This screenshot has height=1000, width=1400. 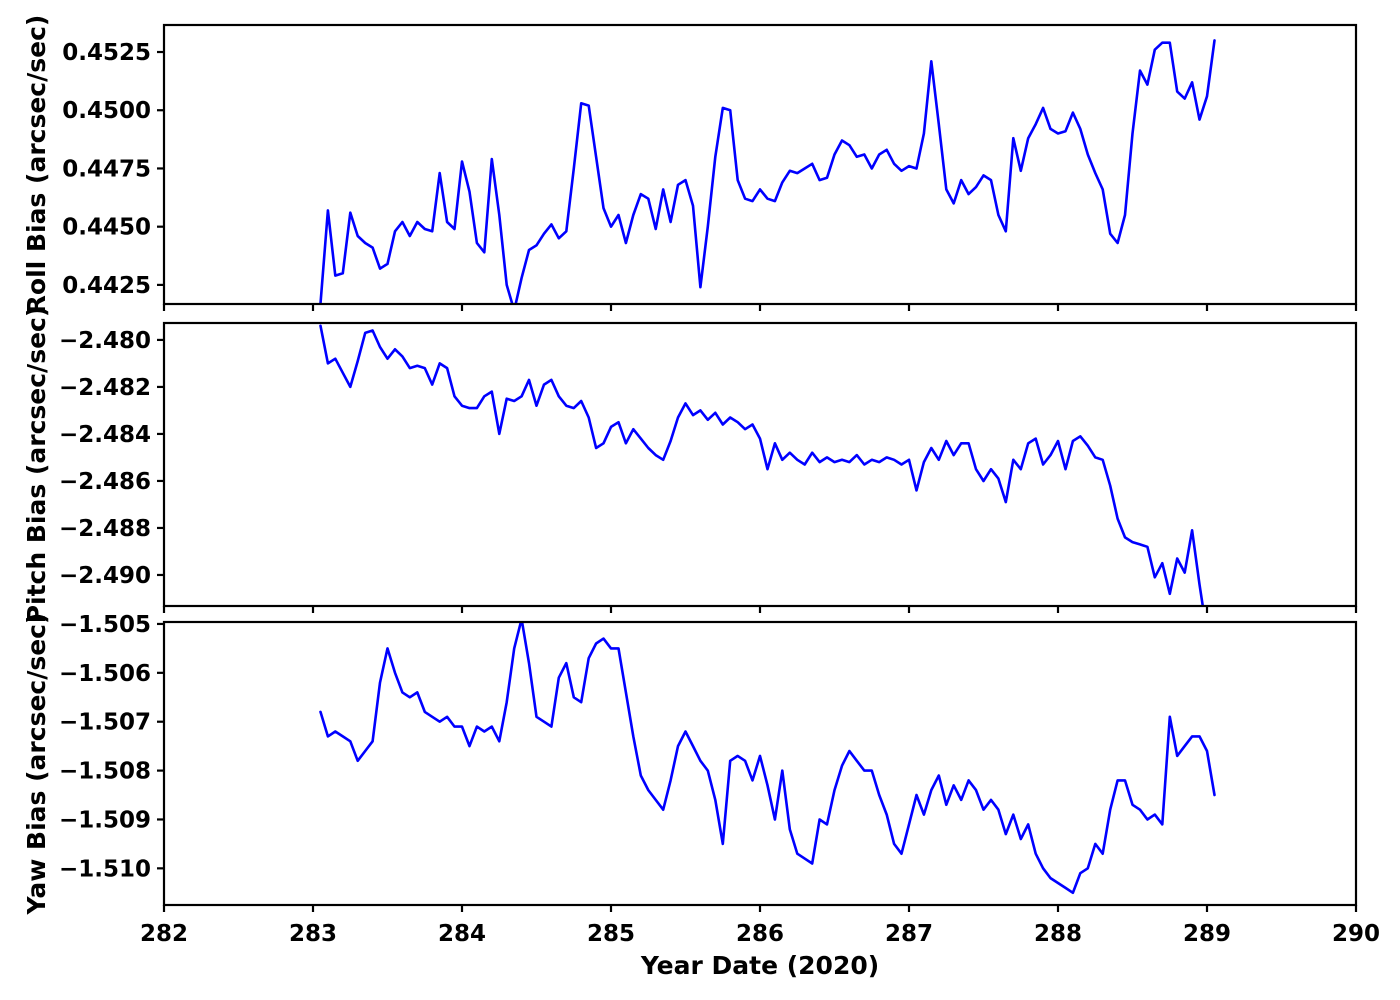 I want to click on xtick-label: 283, so click(x=313, y=934).